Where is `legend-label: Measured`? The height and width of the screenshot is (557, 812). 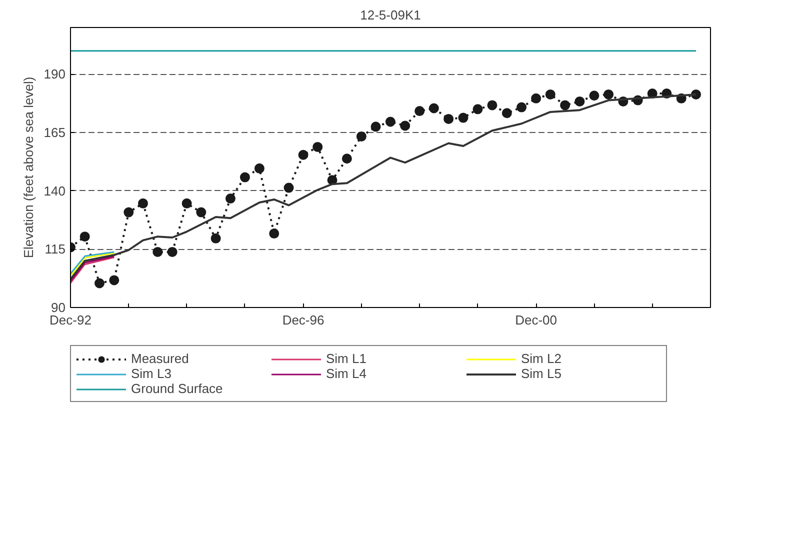 legend-label: Measured is located at coordinates (160, 358).